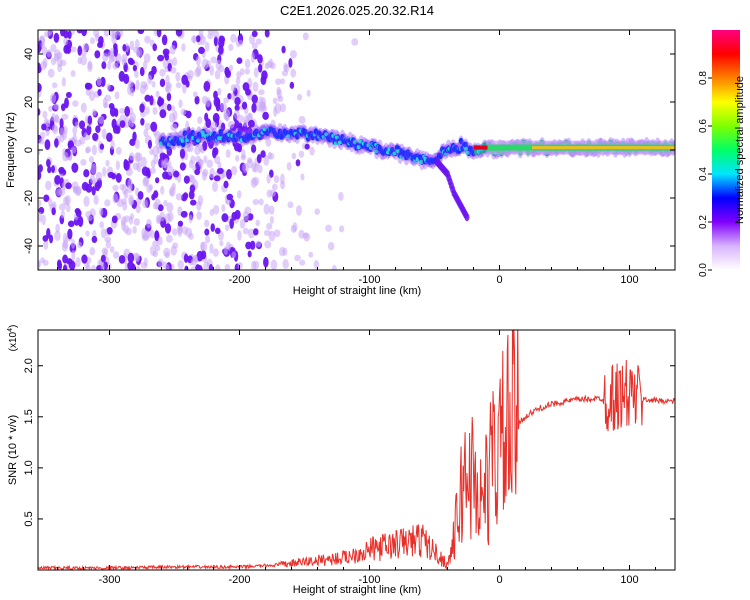  I want to click on colorbar-gradient, so click(726, 150).